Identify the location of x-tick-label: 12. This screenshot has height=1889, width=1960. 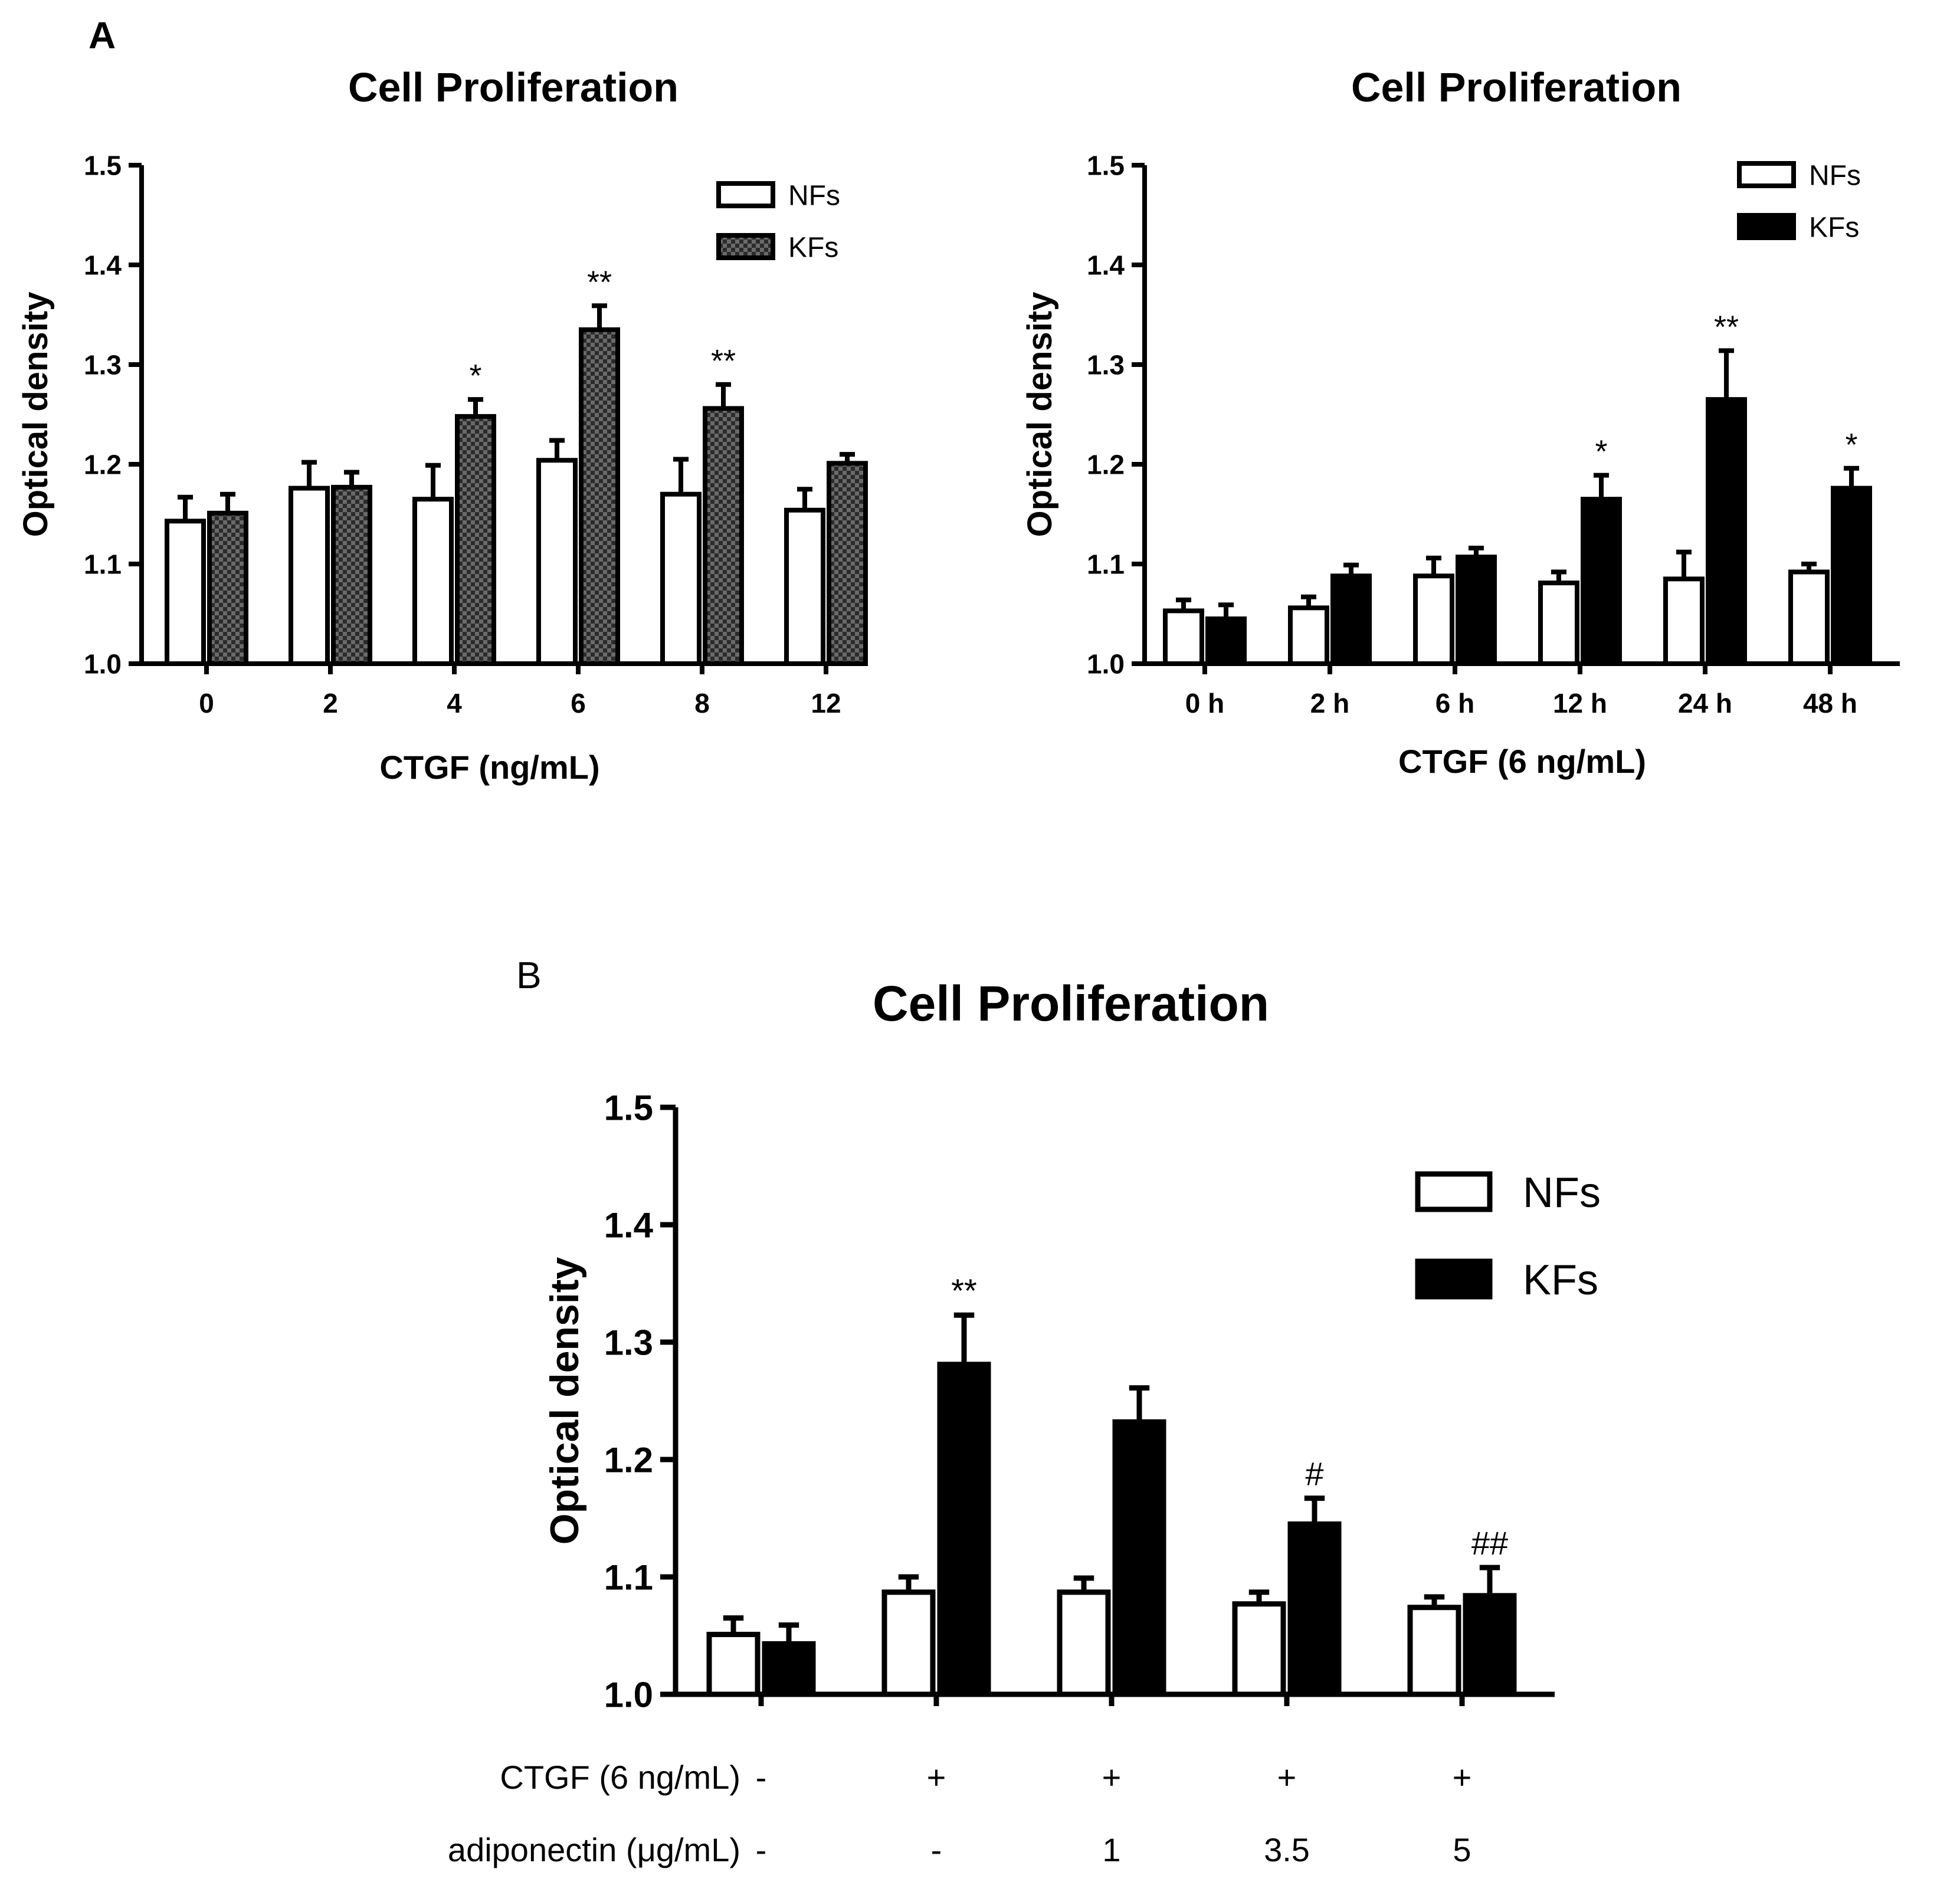
(826, 703).